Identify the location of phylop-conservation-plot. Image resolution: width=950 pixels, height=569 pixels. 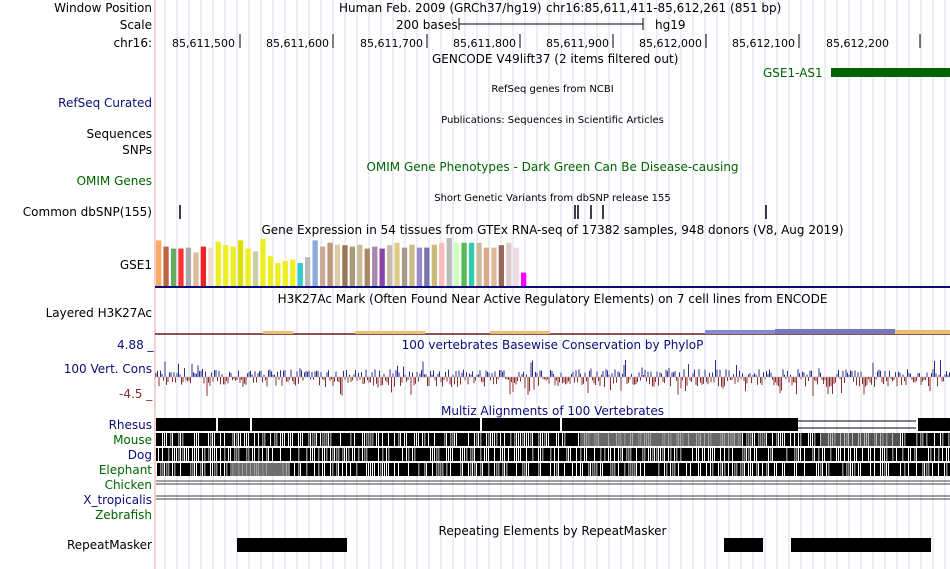
(552, 378).